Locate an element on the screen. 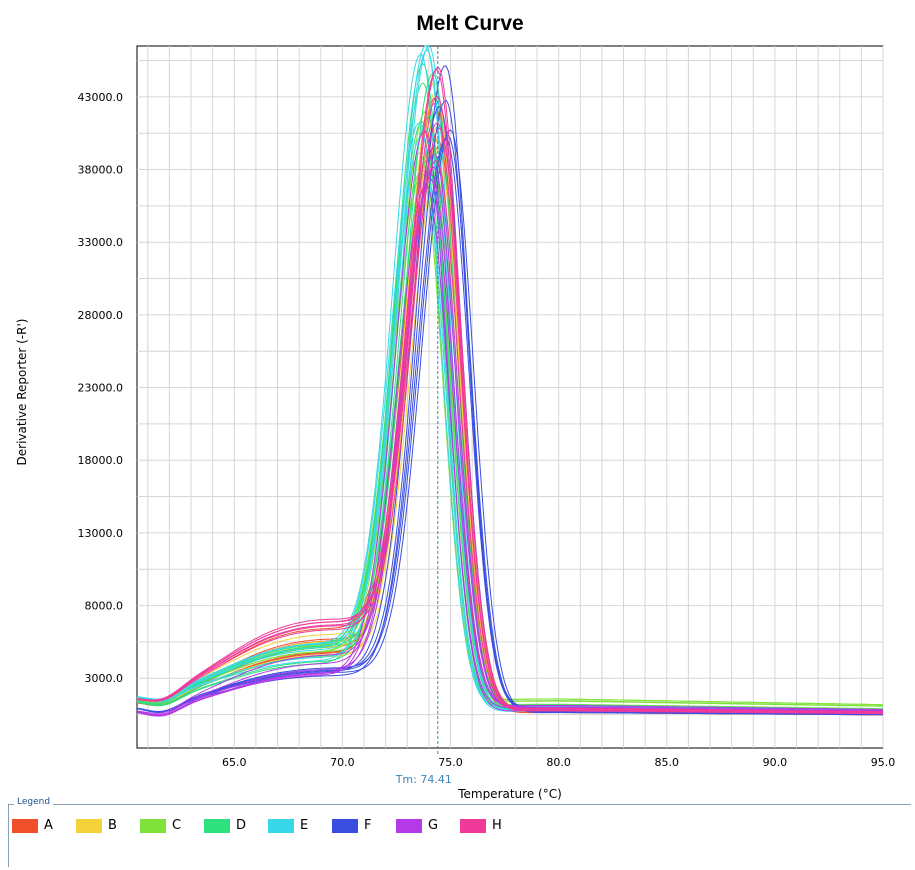 The height and width of the screenshot is (870, 915). x-axis-label: Temperature (°C) is located at coordinates (509, 793).